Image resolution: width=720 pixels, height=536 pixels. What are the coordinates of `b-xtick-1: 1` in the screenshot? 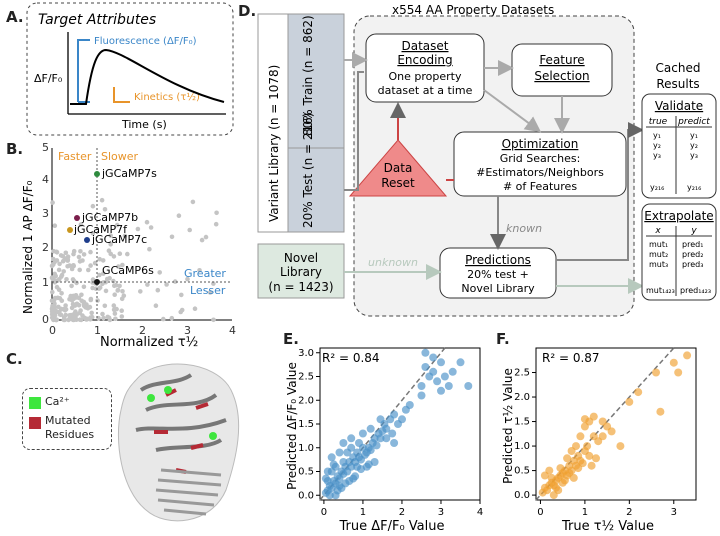 It's located at (97, 330).